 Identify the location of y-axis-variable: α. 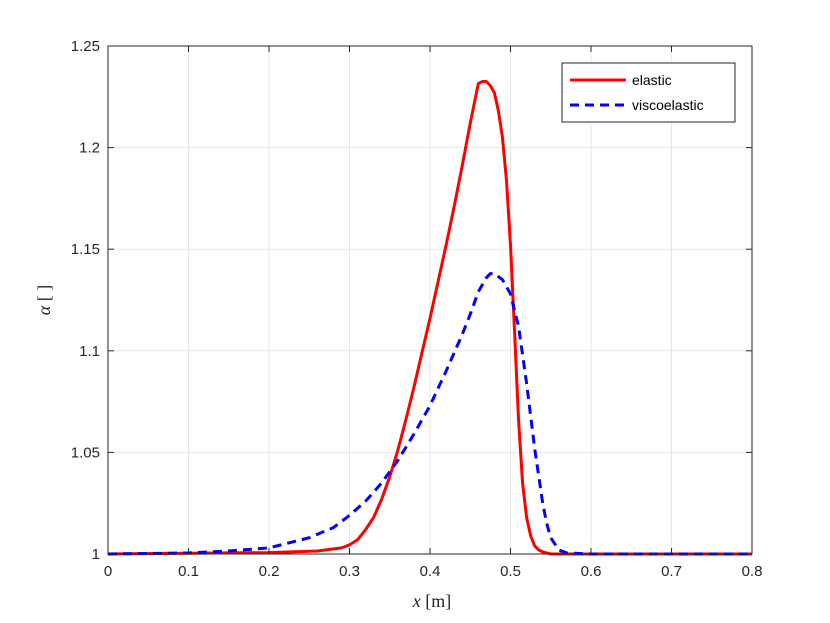
(44, 310).